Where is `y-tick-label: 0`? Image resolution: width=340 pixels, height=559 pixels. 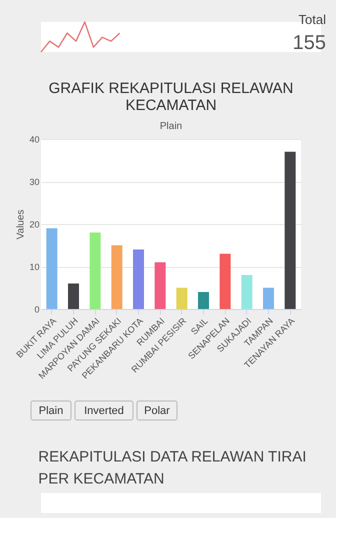 y-tick-label: 0 is located at coordinates (37, 309).